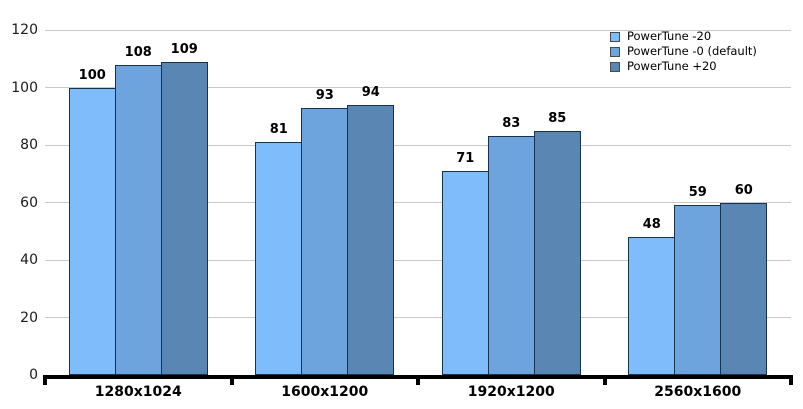  I want to click on bar: 71, so click(465, 263).